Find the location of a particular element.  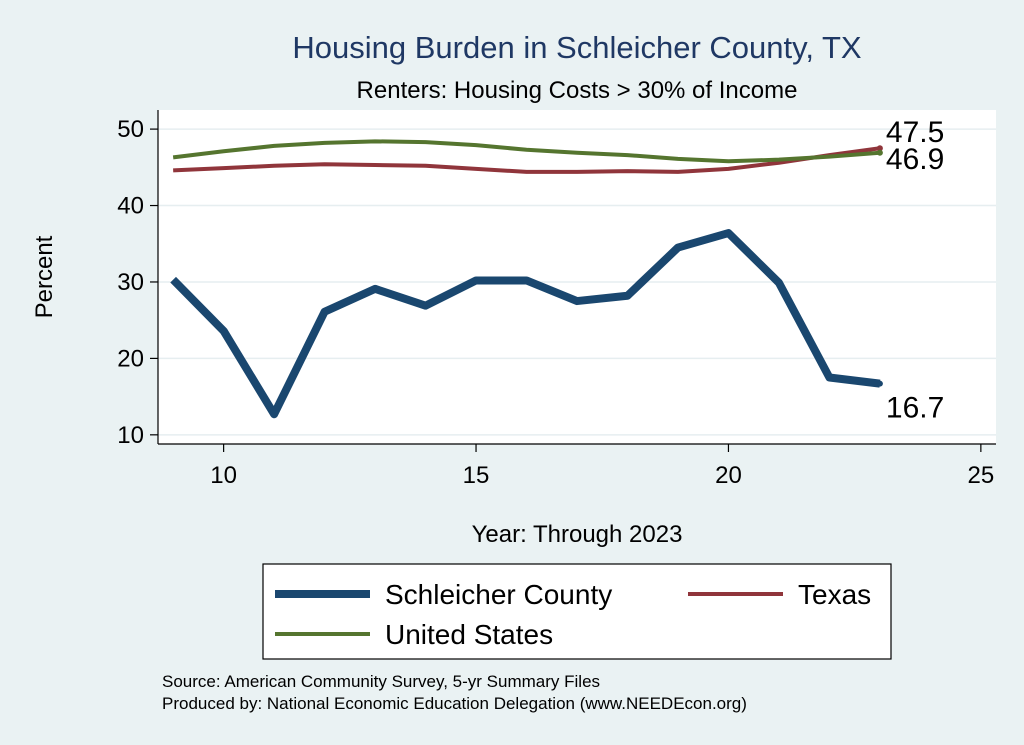

end-labels: 16.7 47.546.9 is located at coordinates (915, 270).